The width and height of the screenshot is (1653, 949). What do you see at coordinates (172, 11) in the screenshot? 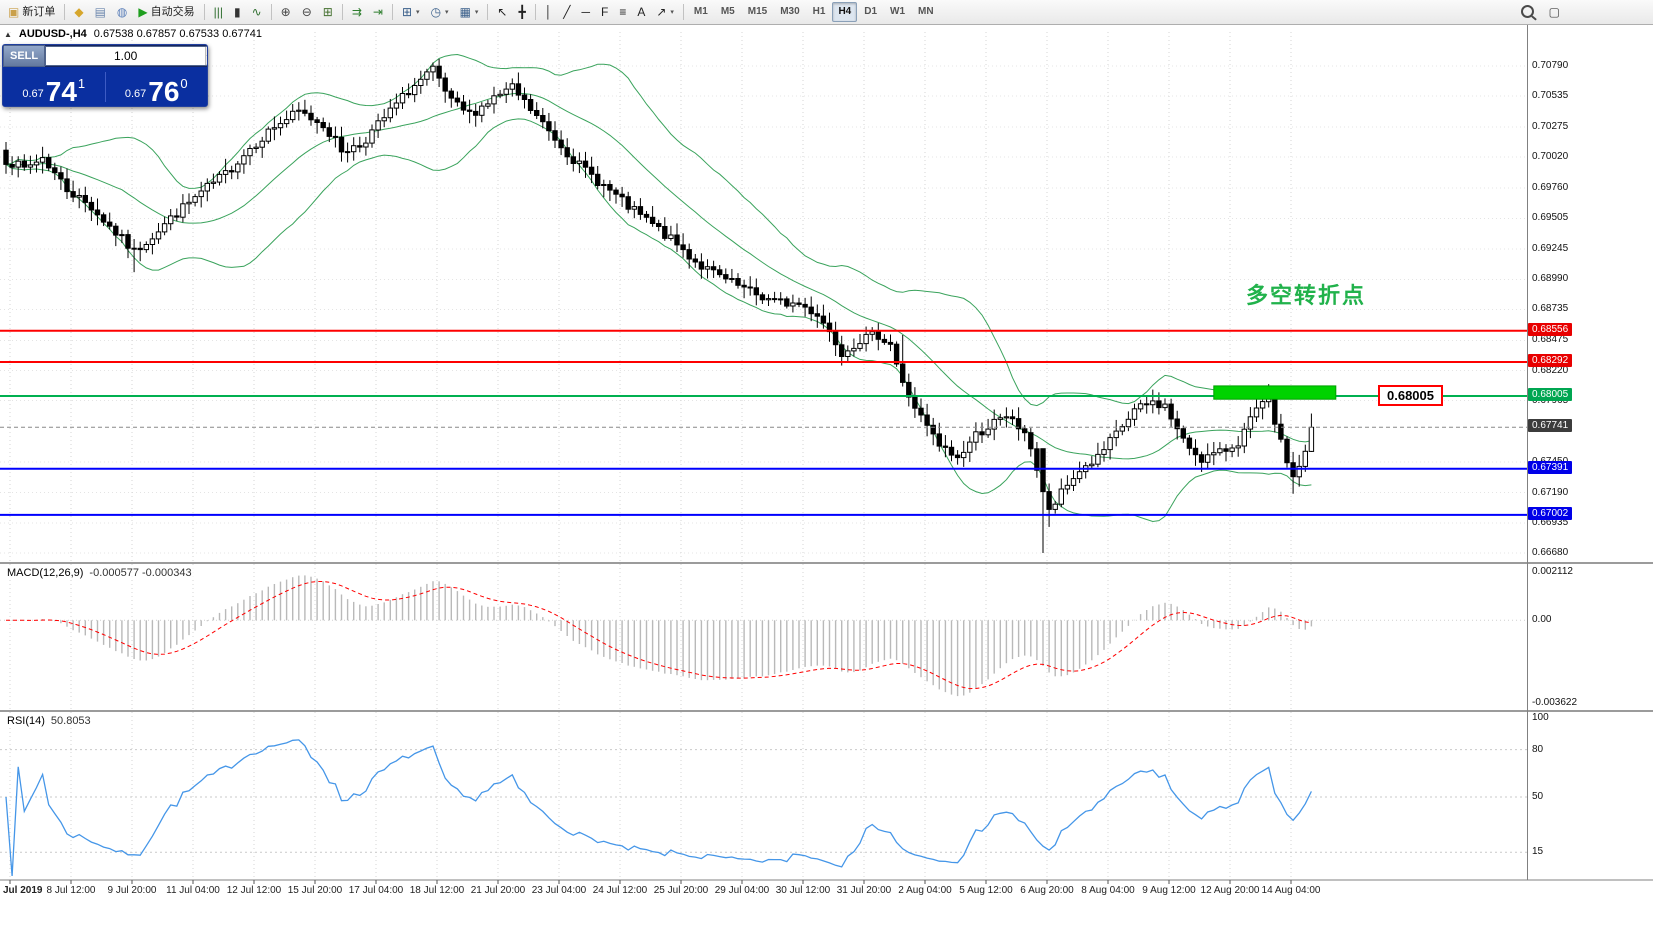
I see `autotrade-button-label: 自动交易` at bounding box center [172, 11].